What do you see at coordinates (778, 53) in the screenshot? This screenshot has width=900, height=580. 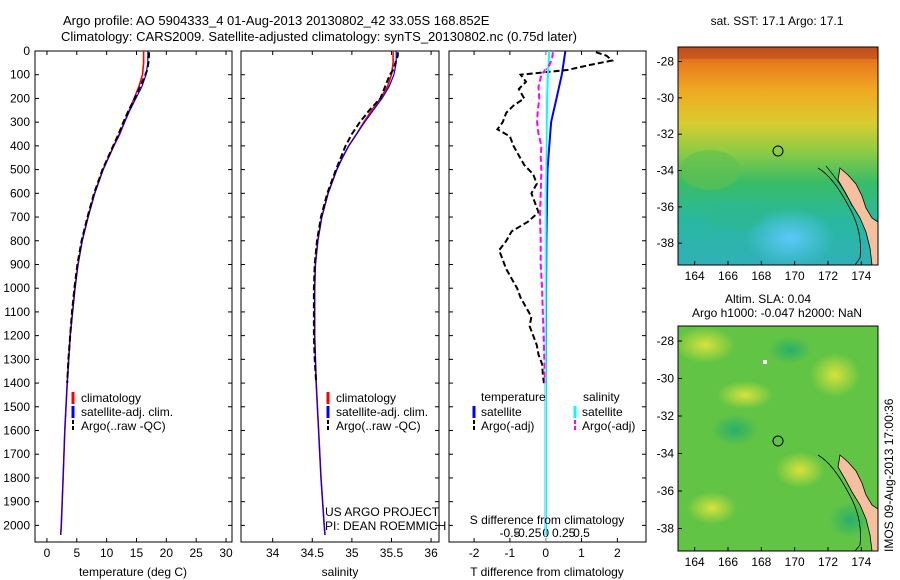 I see `sst-warm-band` at bounding box center [778, 53].